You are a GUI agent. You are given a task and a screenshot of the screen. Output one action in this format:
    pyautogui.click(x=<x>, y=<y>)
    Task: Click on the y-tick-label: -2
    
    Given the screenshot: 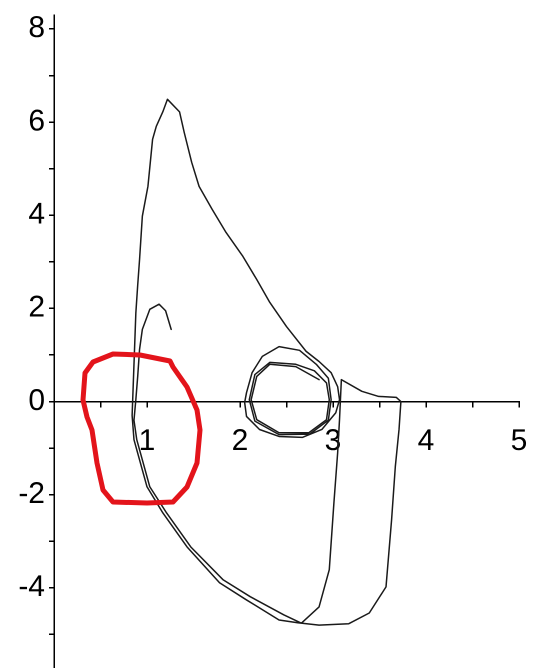 What is the action you would take?
    pyautogui.click(x=31, y=493)
    